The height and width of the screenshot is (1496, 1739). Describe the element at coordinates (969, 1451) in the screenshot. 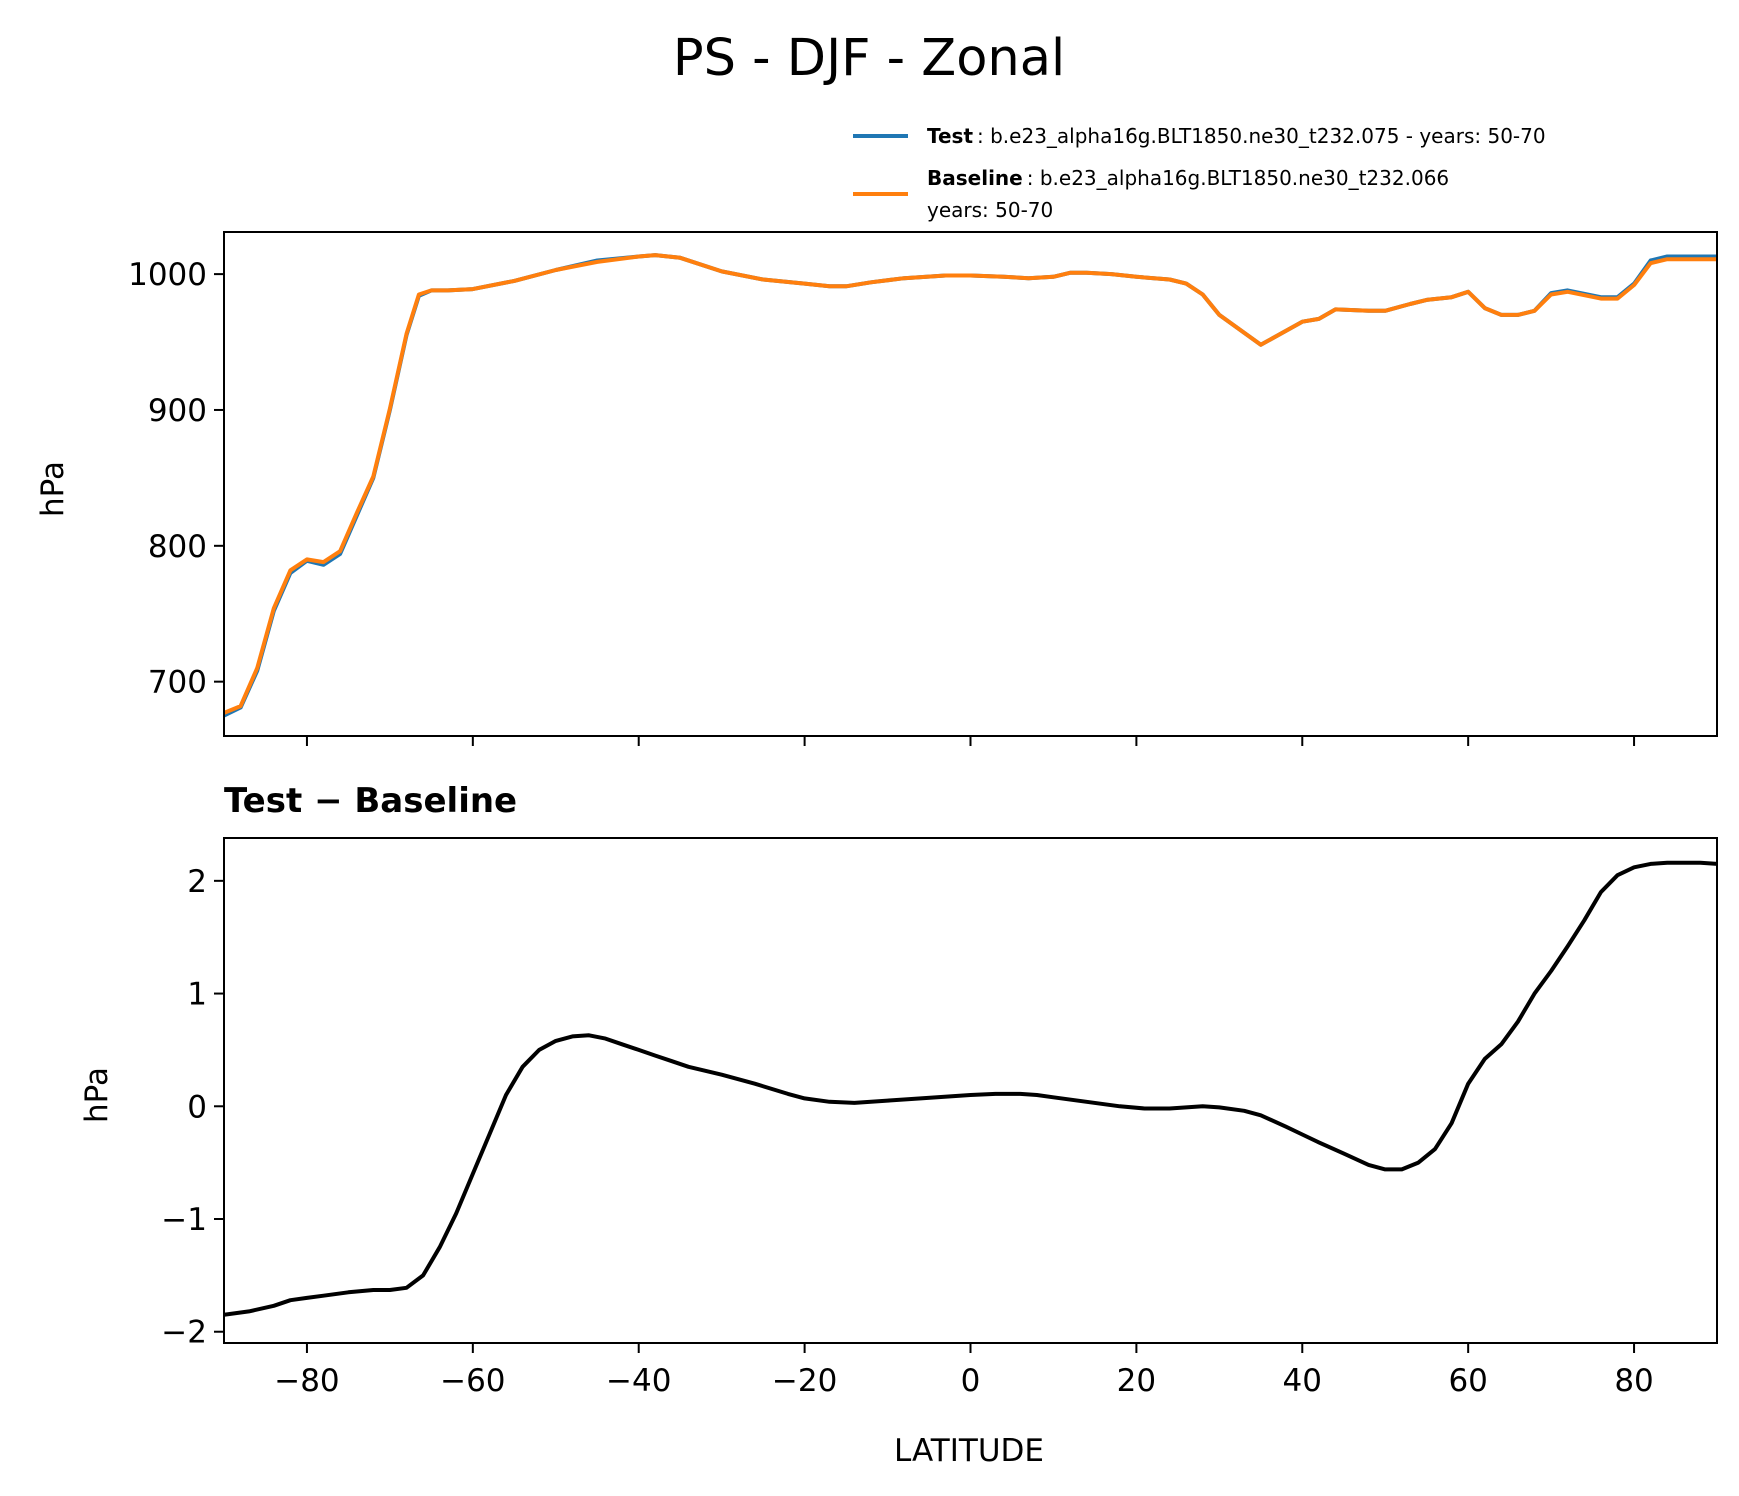

I see `x-axis-label: LATITUDE` at that location.